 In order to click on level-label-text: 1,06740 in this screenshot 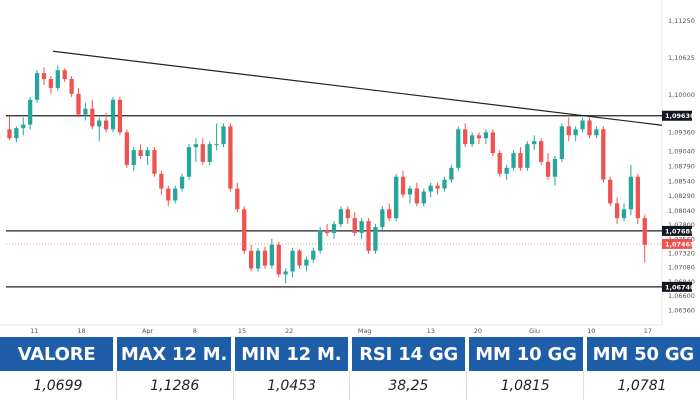, I will do `click(680, 287)`.